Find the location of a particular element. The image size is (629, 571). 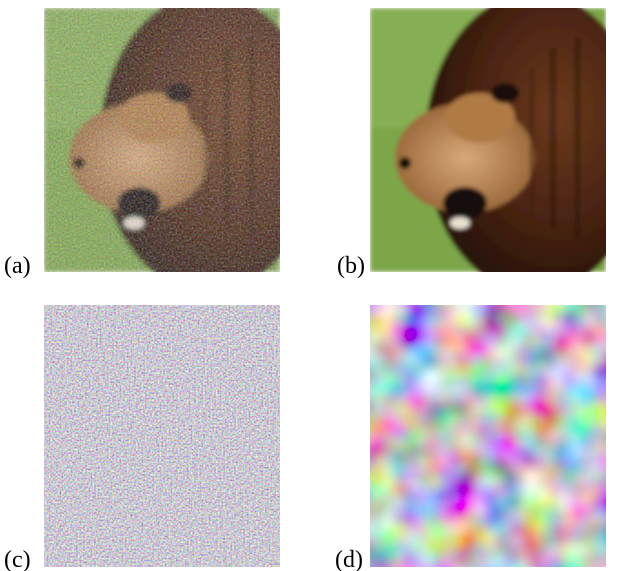

panel-label: (c) is located at coordinates (17, 559).